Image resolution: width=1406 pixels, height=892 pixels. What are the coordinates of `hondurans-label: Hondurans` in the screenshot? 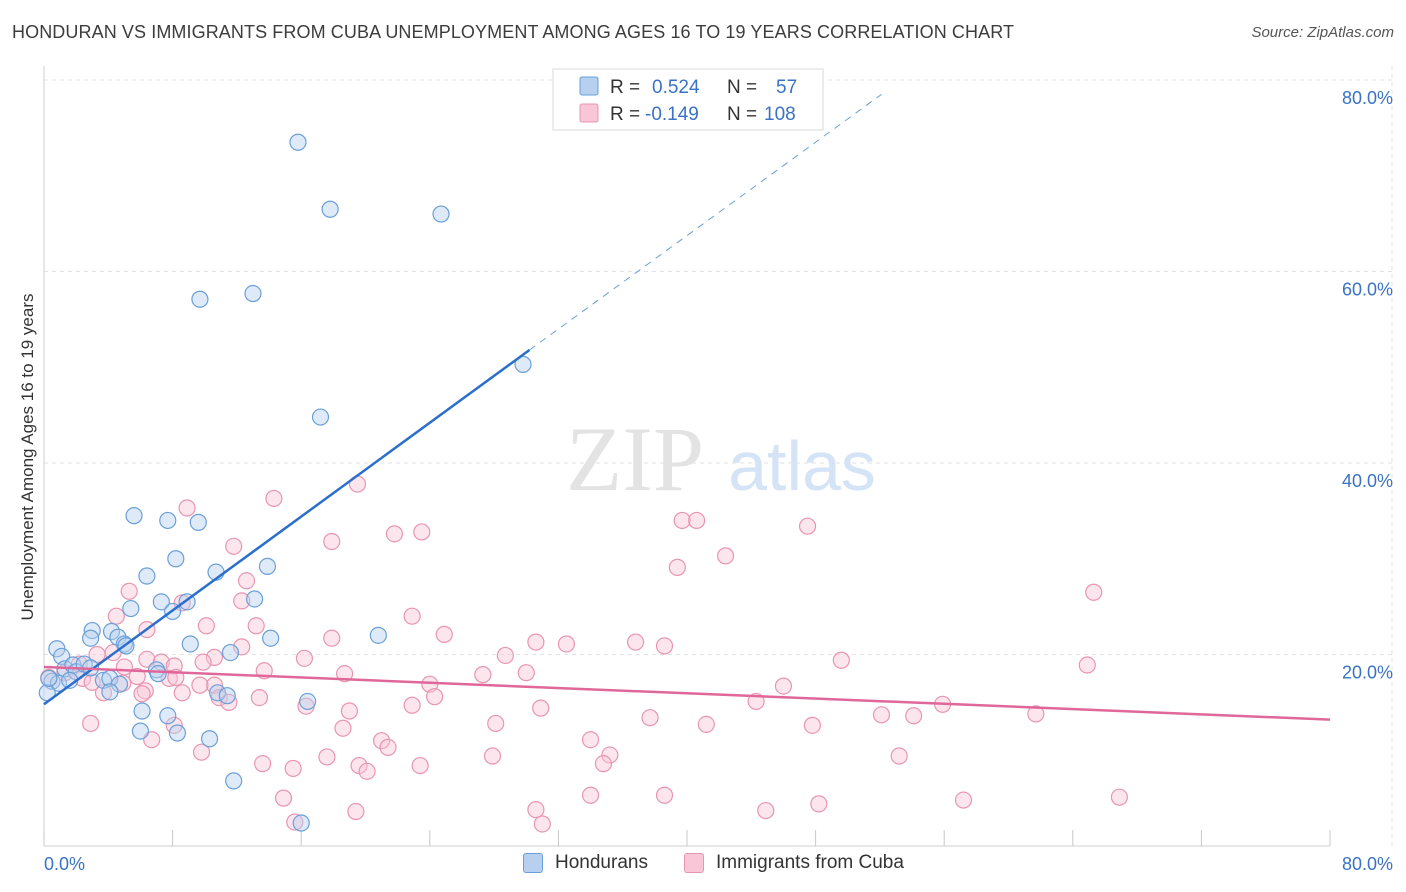 It's located at (601, 862).